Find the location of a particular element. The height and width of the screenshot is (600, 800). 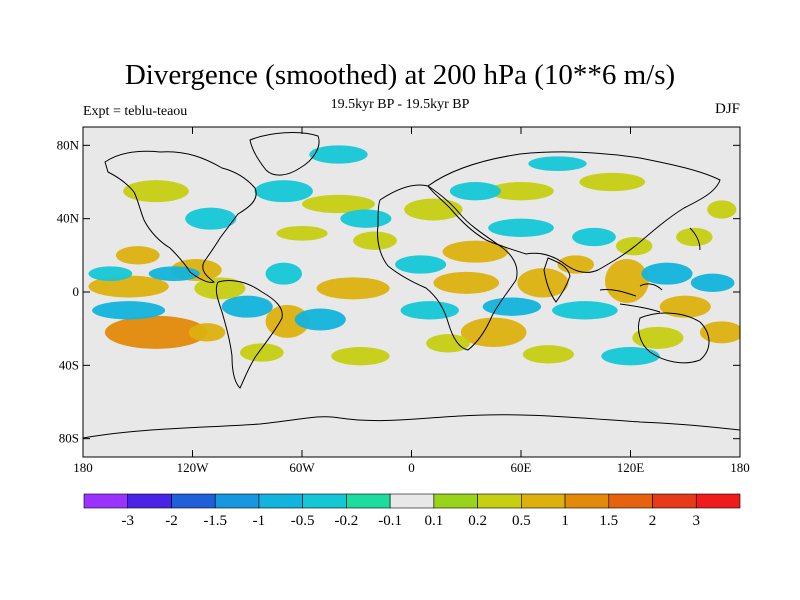

chart-subtitle: 19.5kyr BP - 19.5kyr BP is located at coordinates (400, 104).